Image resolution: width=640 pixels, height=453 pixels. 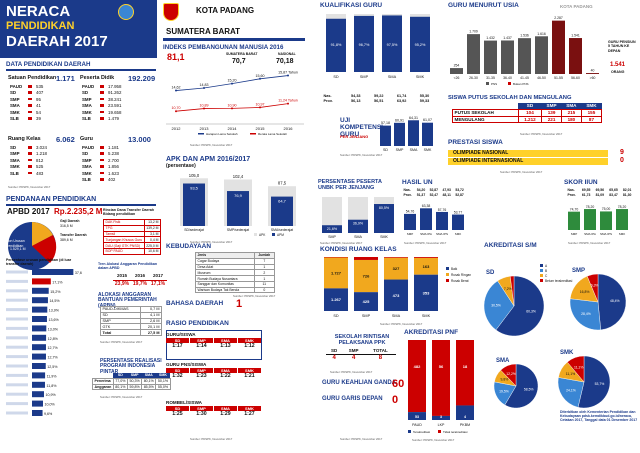 What do you see at coordinates (163, 387) in the screenshot?
I see `pip-cell: 55,0%` at bounding box center [163, 387].